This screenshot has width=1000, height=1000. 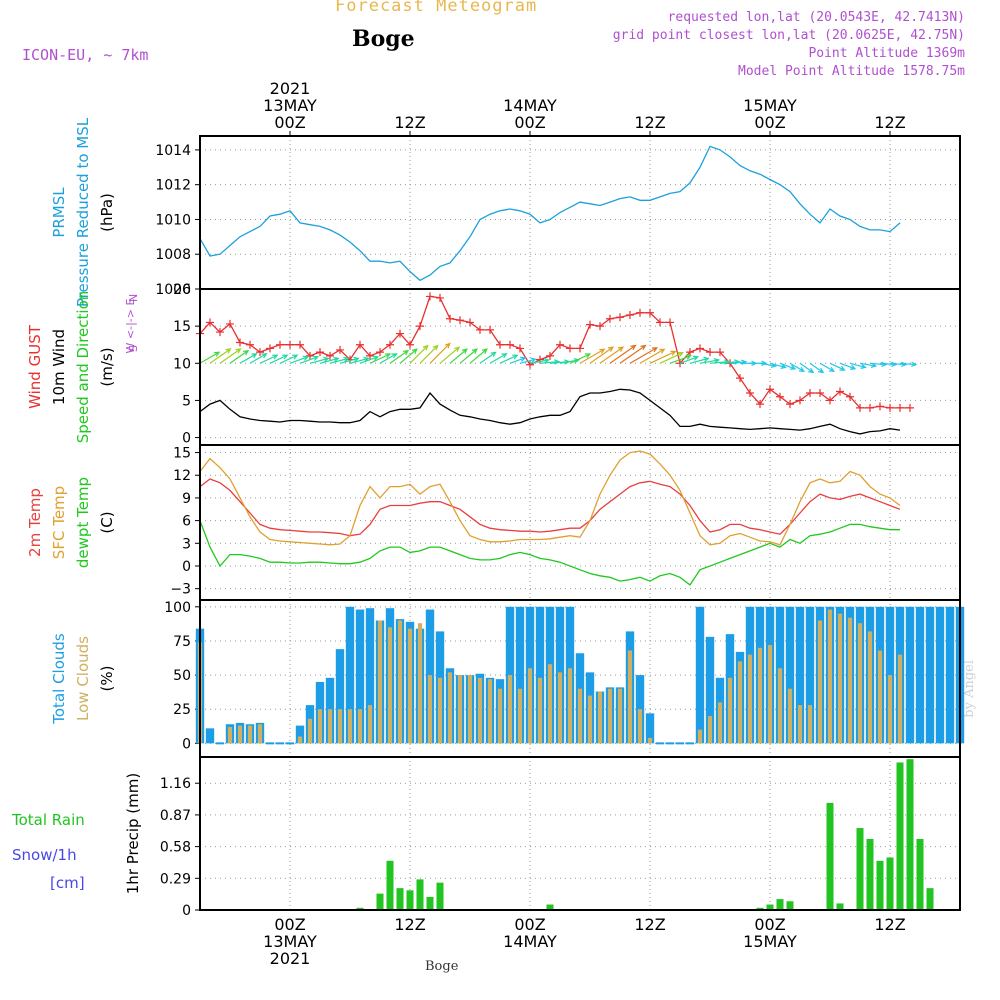 What do you see at coordinates (186, 522) in the screenshot?
I see `y-tick-label: 6` at bounding box center [186, 522].